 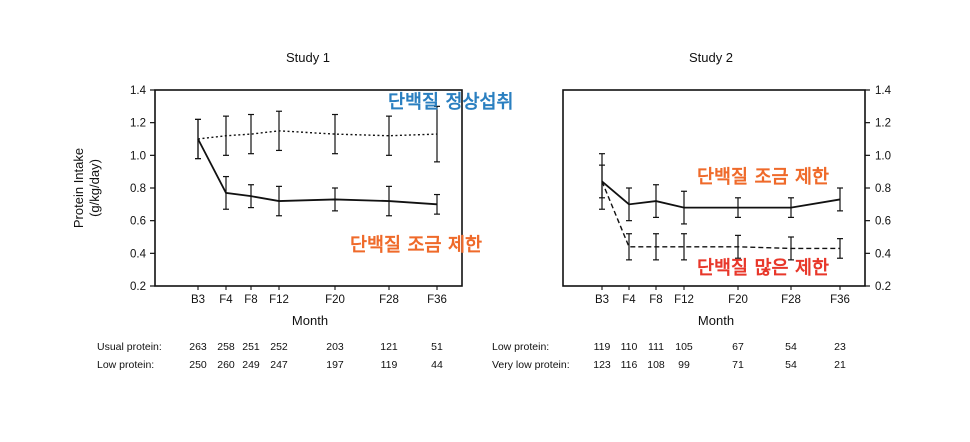 I want to click on study2-table-cell: 110, so click(x=629, y=347).